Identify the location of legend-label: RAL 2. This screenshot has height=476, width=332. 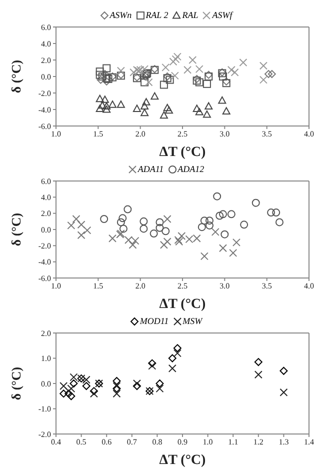
(157, 15).